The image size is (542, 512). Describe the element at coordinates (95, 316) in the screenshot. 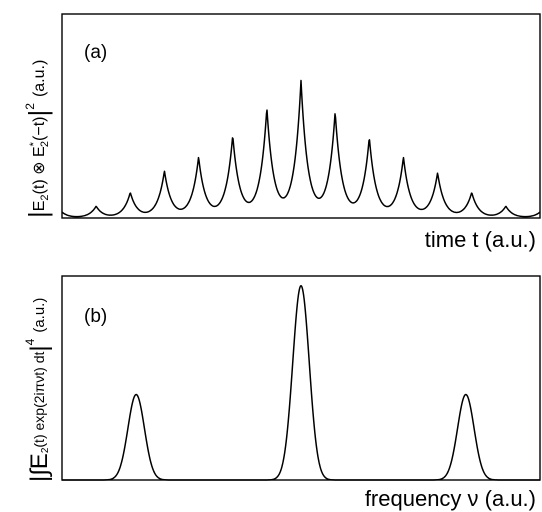

I see `panel-b-label: (b)` at that location.